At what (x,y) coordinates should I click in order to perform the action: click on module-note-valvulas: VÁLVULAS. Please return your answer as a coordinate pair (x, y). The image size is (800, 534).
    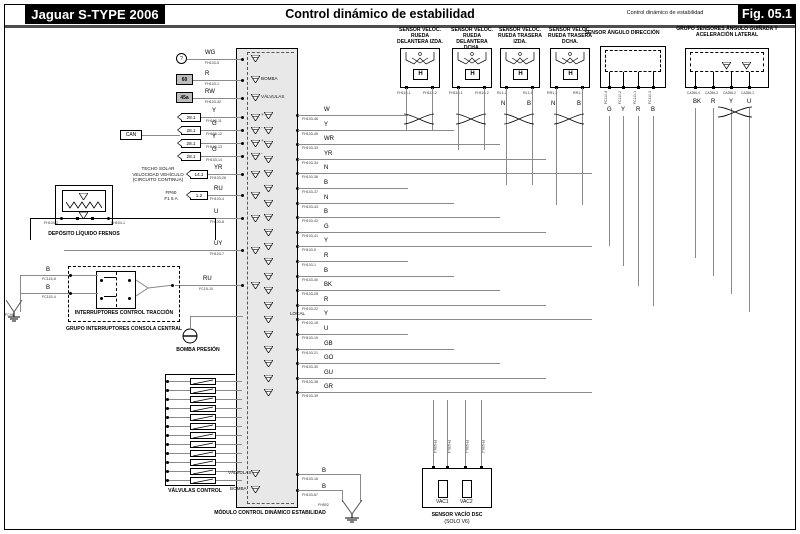
    Looking at the image, I should click on (273, 96).